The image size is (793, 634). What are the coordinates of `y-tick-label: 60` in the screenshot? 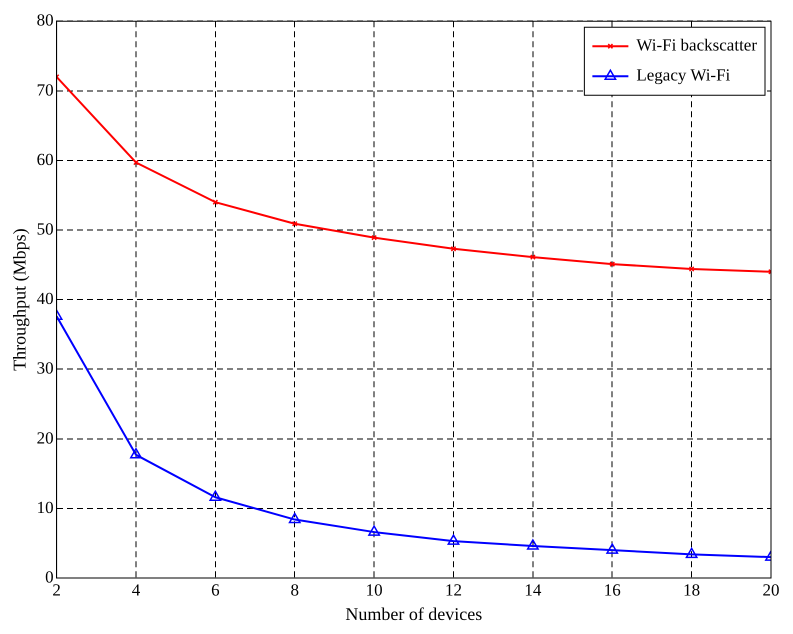 It's located at (45, 159).